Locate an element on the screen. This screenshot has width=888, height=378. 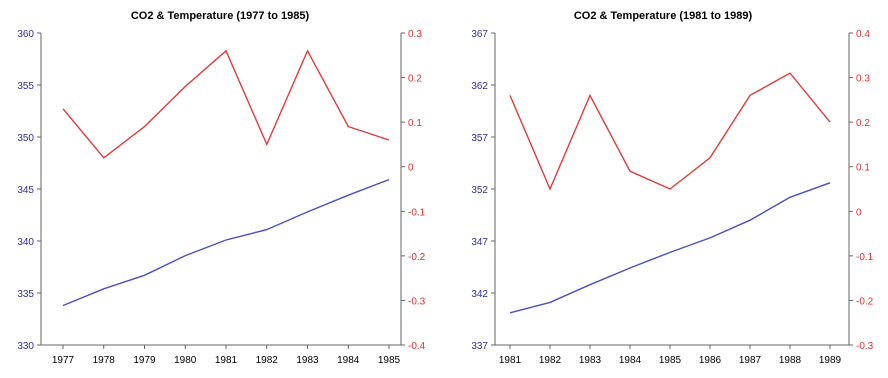
x-tick-label: 1986 is located at coordinates (710, 360).